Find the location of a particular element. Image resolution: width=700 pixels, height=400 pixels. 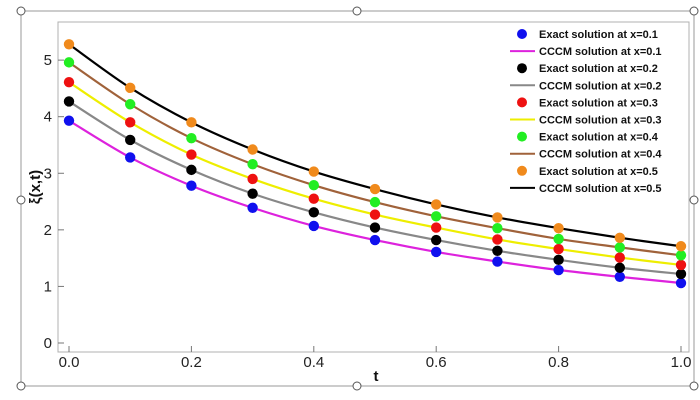

y-tick-label: 2 is located at coordinates (48, 230).